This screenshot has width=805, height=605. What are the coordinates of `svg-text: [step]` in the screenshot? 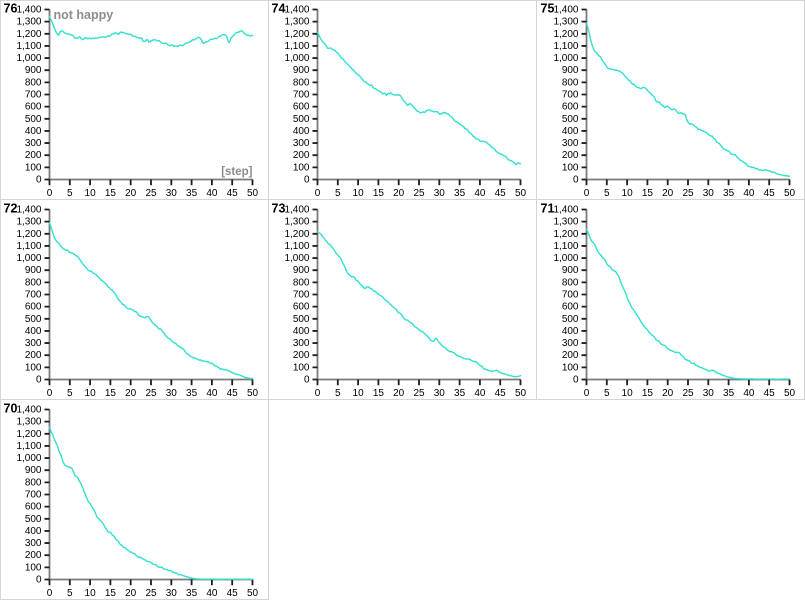 It's located at (236, 172).